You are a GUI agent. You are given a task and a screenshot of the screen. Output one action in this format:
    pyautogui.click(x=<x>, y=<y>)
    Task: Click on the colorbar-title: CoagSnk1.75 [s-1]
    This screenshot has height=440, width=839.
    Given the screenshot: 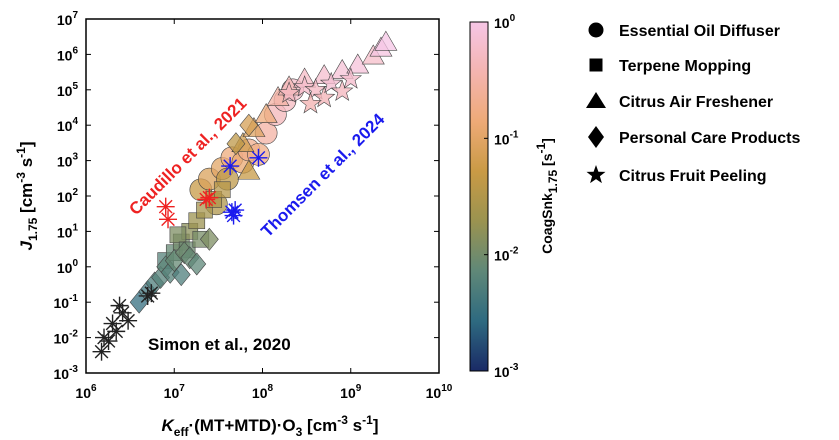 What is the action you would take?
    pyautogui.click(x=547, y=196)
    